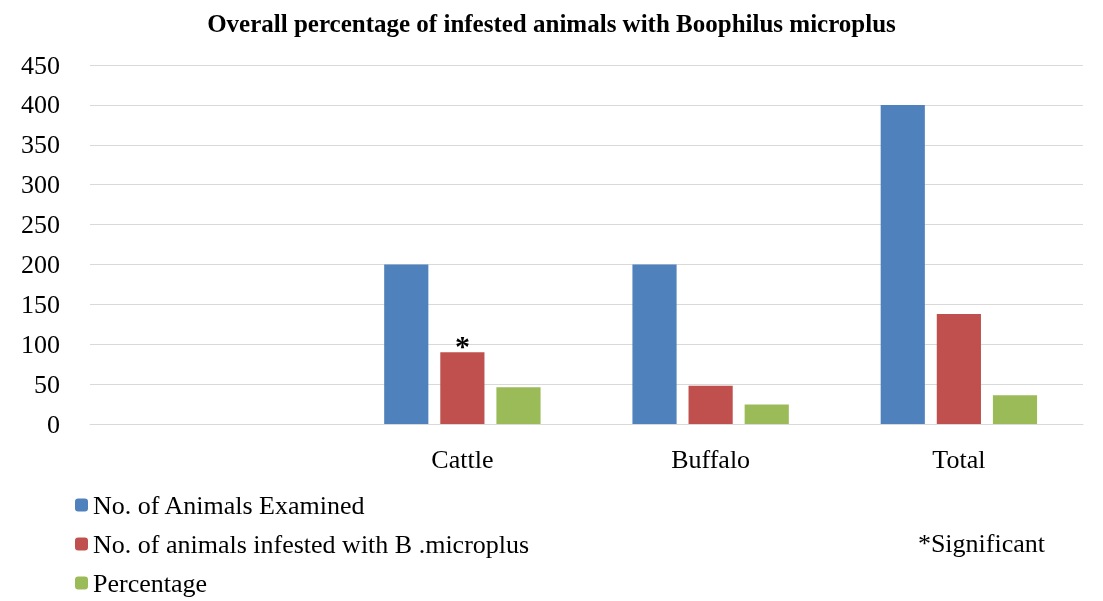 The width and height of the screenshot is (1103, 601). Describe the element at coordinates (229, 505) in the screenshot. I see `legend-label: No. of Animals Examined` at that location.